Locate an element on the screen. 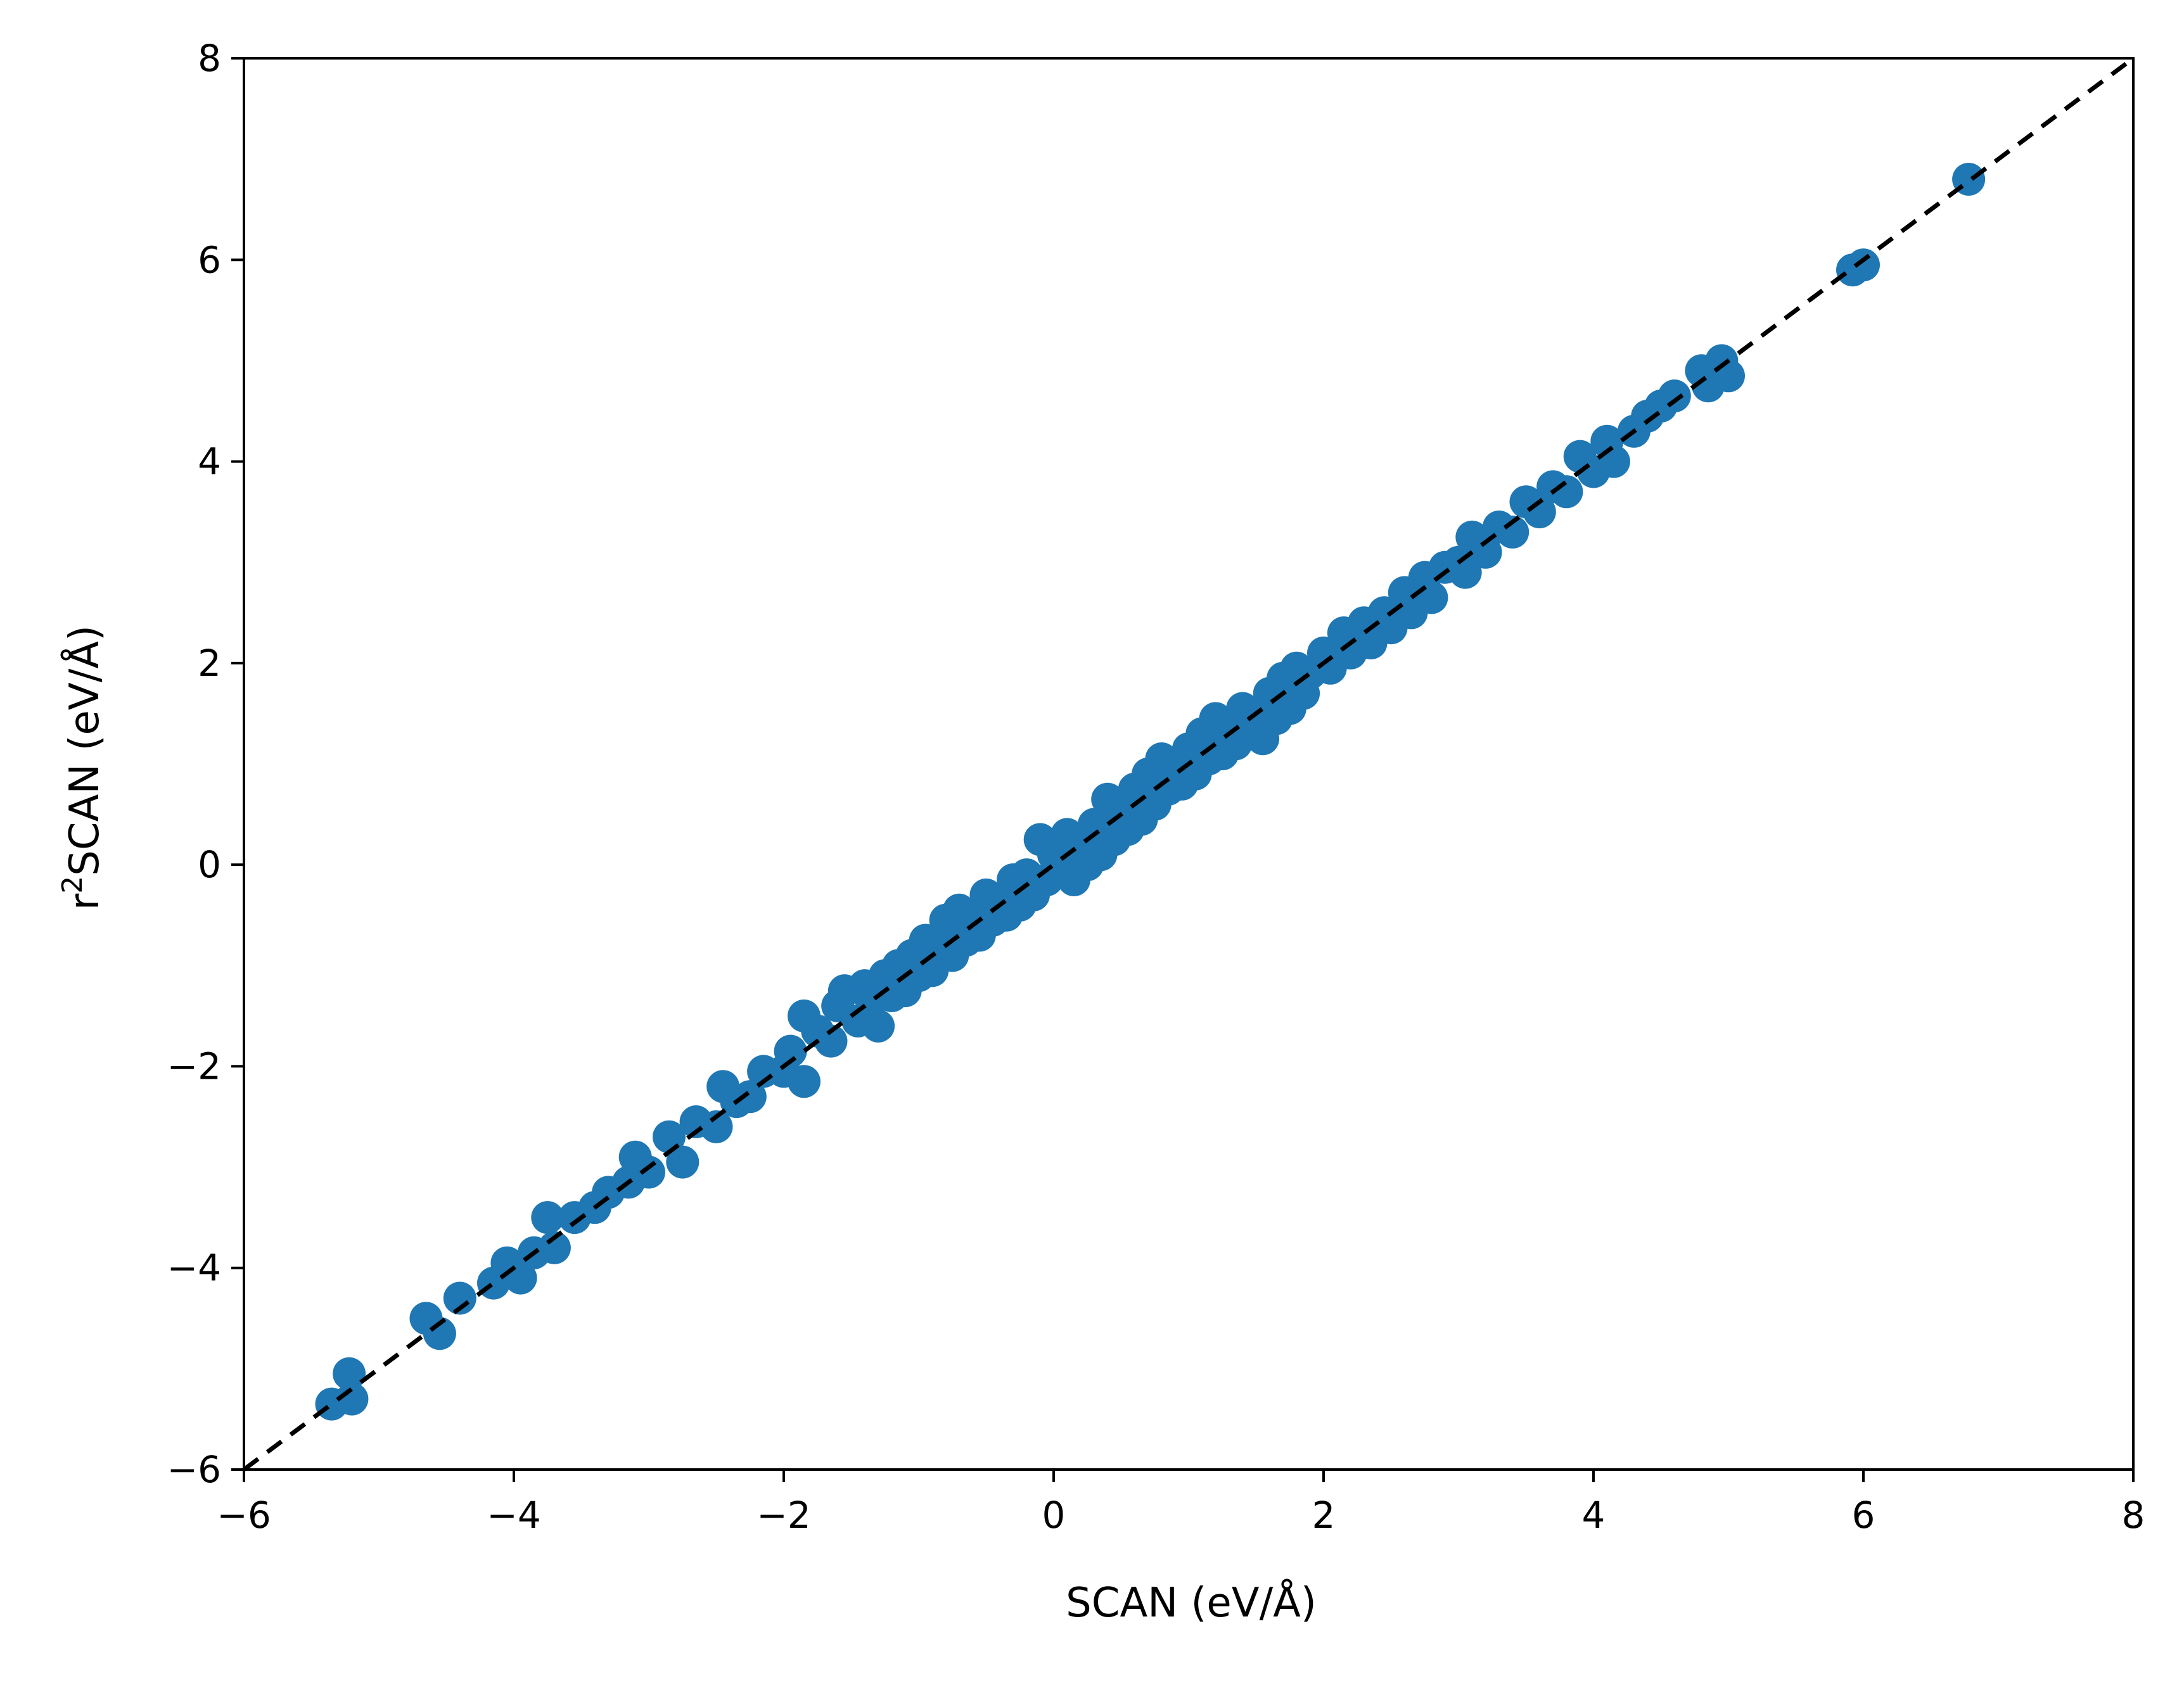 The height and width of the screenshot is (1683, 2184). x-tick-label: 6 is located at coordinates (1863, 1516).